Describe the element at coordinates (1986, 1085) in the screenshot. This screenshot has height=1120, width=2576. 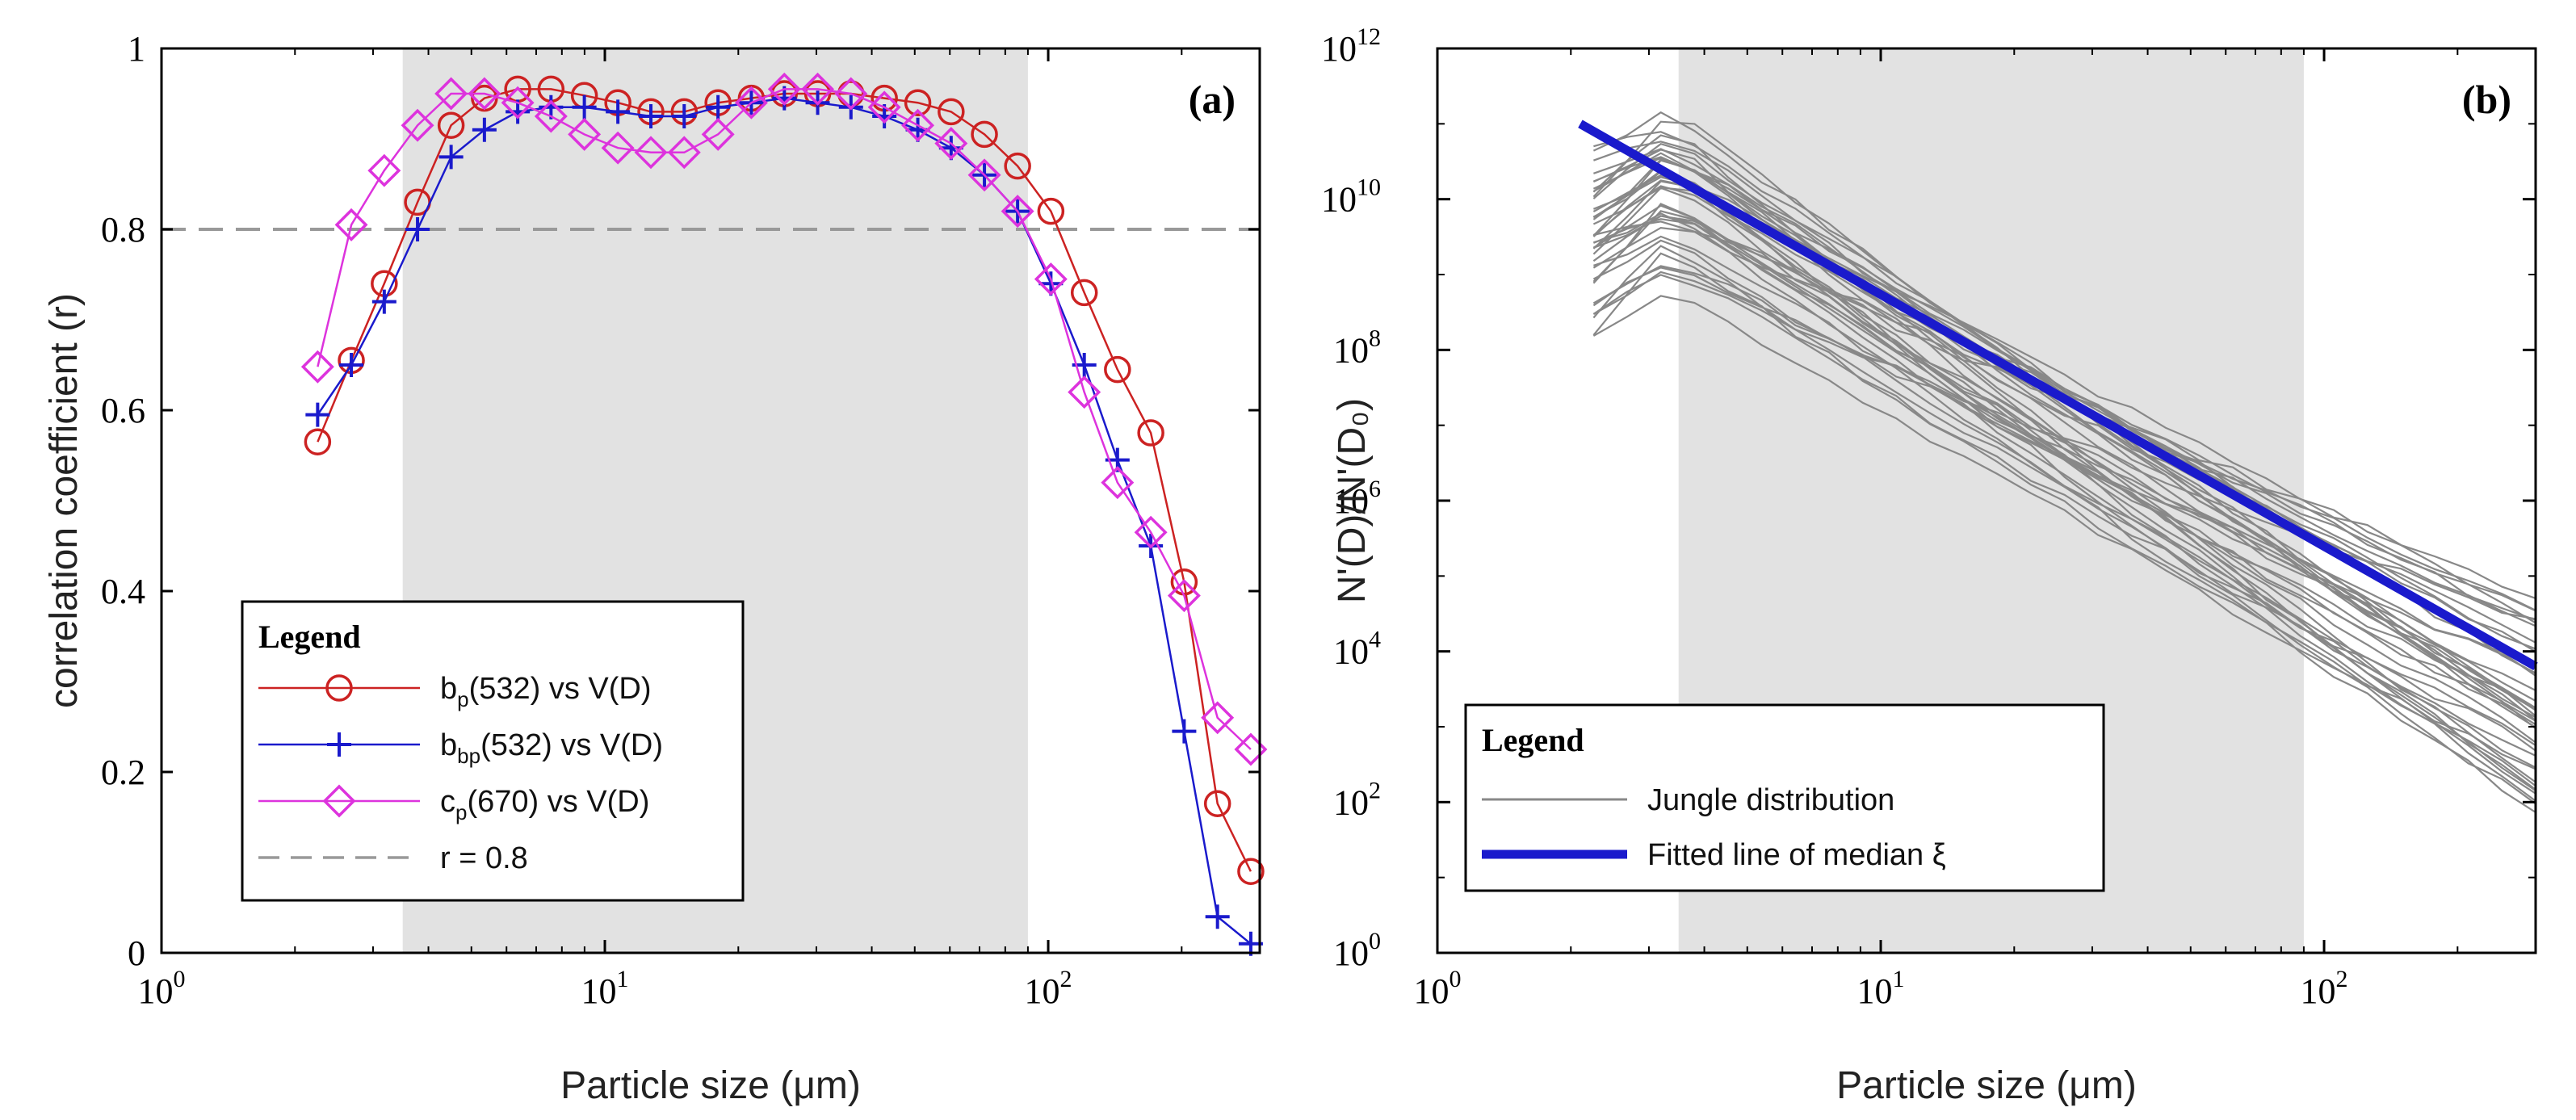
I see `panel-b-xlabel: Particle size (μm)` at that location.